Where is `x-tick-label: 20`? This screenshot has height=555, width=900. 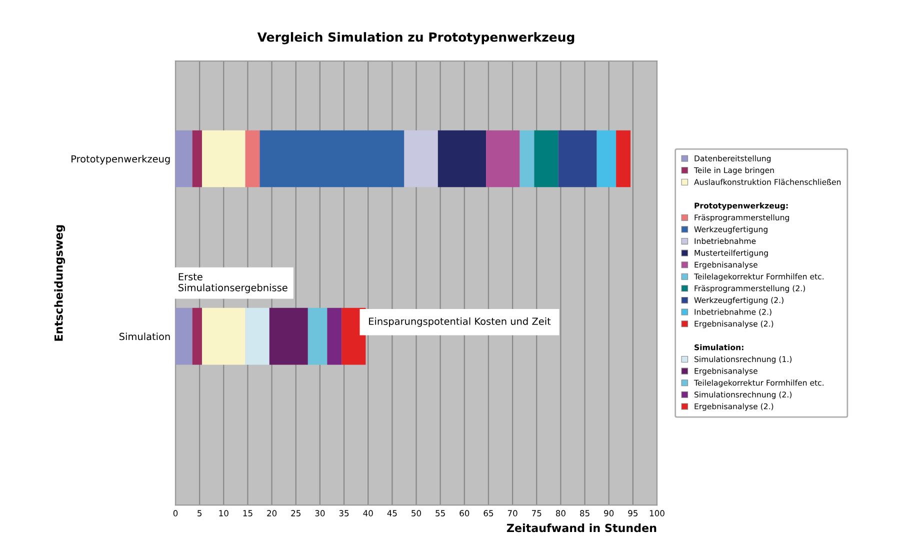 x-tick-label: 20 is located at coordinates (272, 513).